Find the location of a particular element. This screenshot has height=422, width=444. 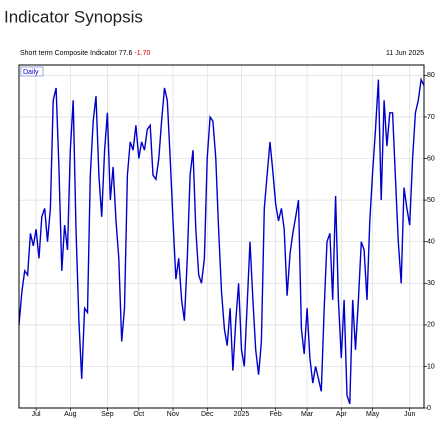

x-tick-label: Feb is located at coordinates (276, 414).